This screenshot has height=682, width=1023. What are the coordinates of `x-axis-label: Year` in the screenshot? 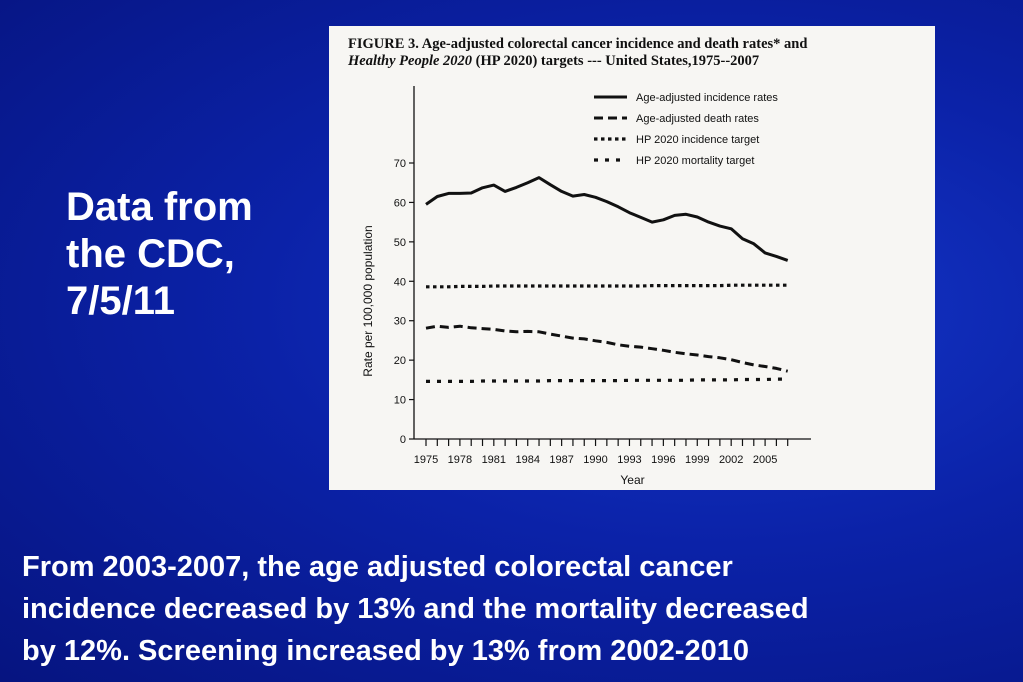 It's located at (632, 480).